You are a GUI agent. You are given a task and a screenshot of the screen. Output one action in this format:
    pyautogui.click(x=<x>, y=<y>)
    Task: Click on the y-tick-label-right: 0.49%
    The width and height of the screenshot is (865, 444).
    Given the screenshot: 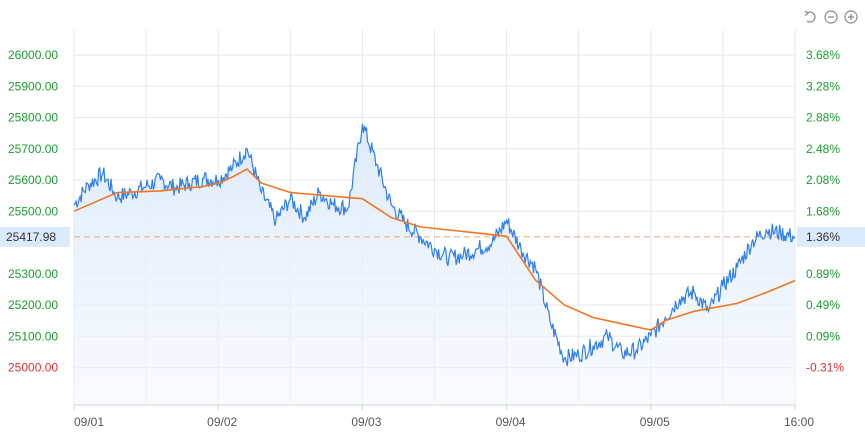 What is the action you would take?
    pyautogui.click(x=823, y=305)
    